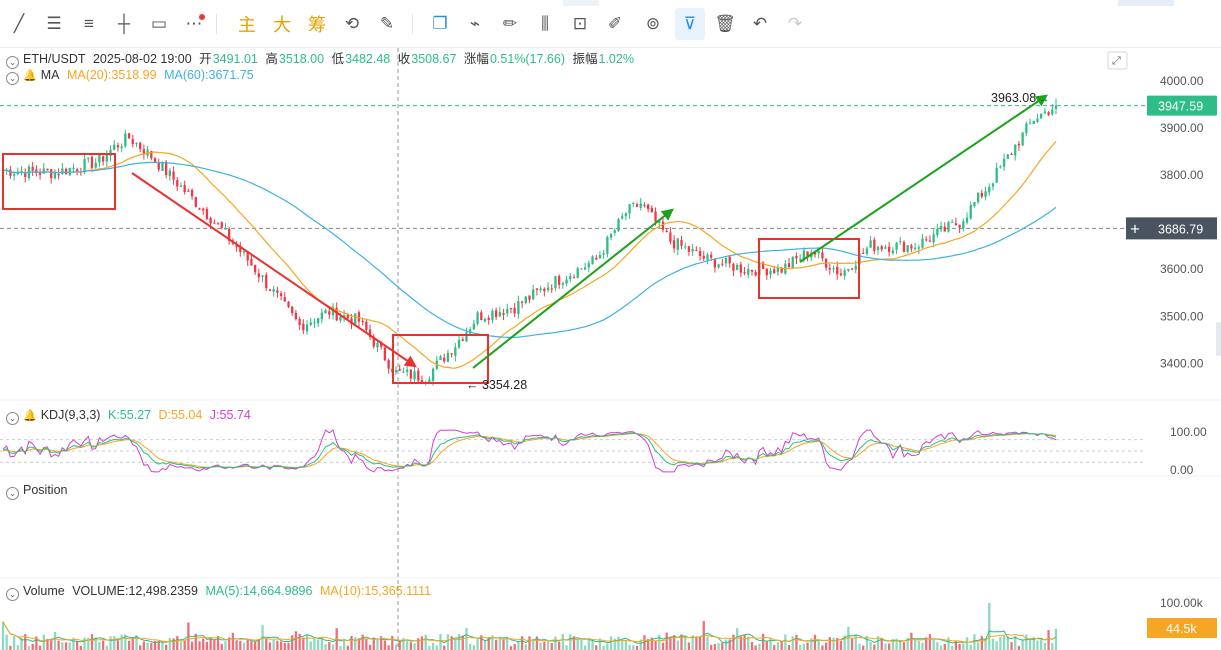 This screenshot has height=650, width=1221. What do you see at coordinates (282, 25) in the screenshot?
I see `big-order-button: 大` at bounding box center [282, 25].